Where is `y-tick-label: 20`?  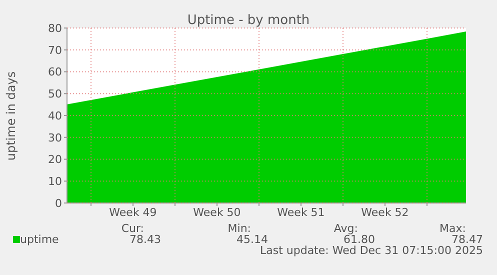 y-tick-label: 20 is located at coordinates (55, 159).